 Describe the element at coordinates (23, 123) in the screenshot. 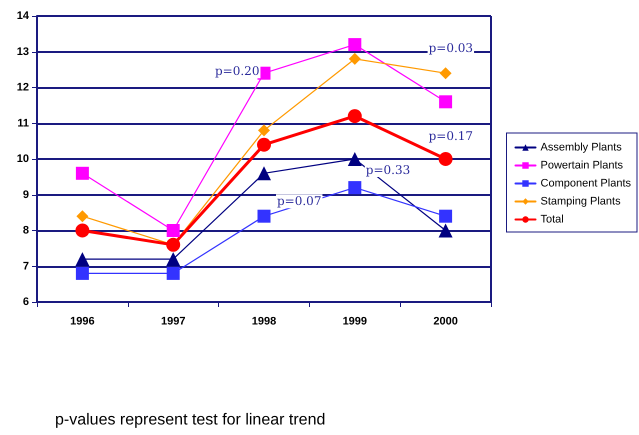

I see `y-tick-label: 11` at that location.